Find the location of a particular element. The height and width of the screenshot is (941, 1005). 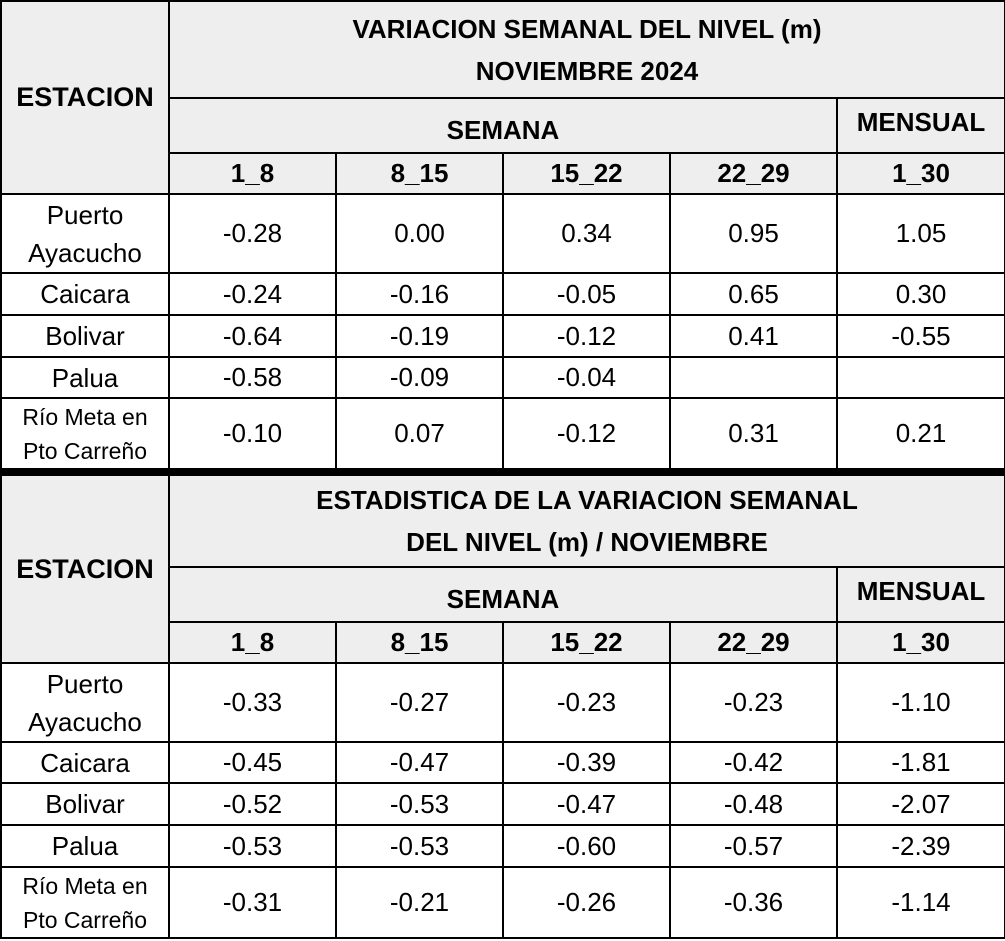

value-cell: -0.31 is located at coordinates (252, 902).